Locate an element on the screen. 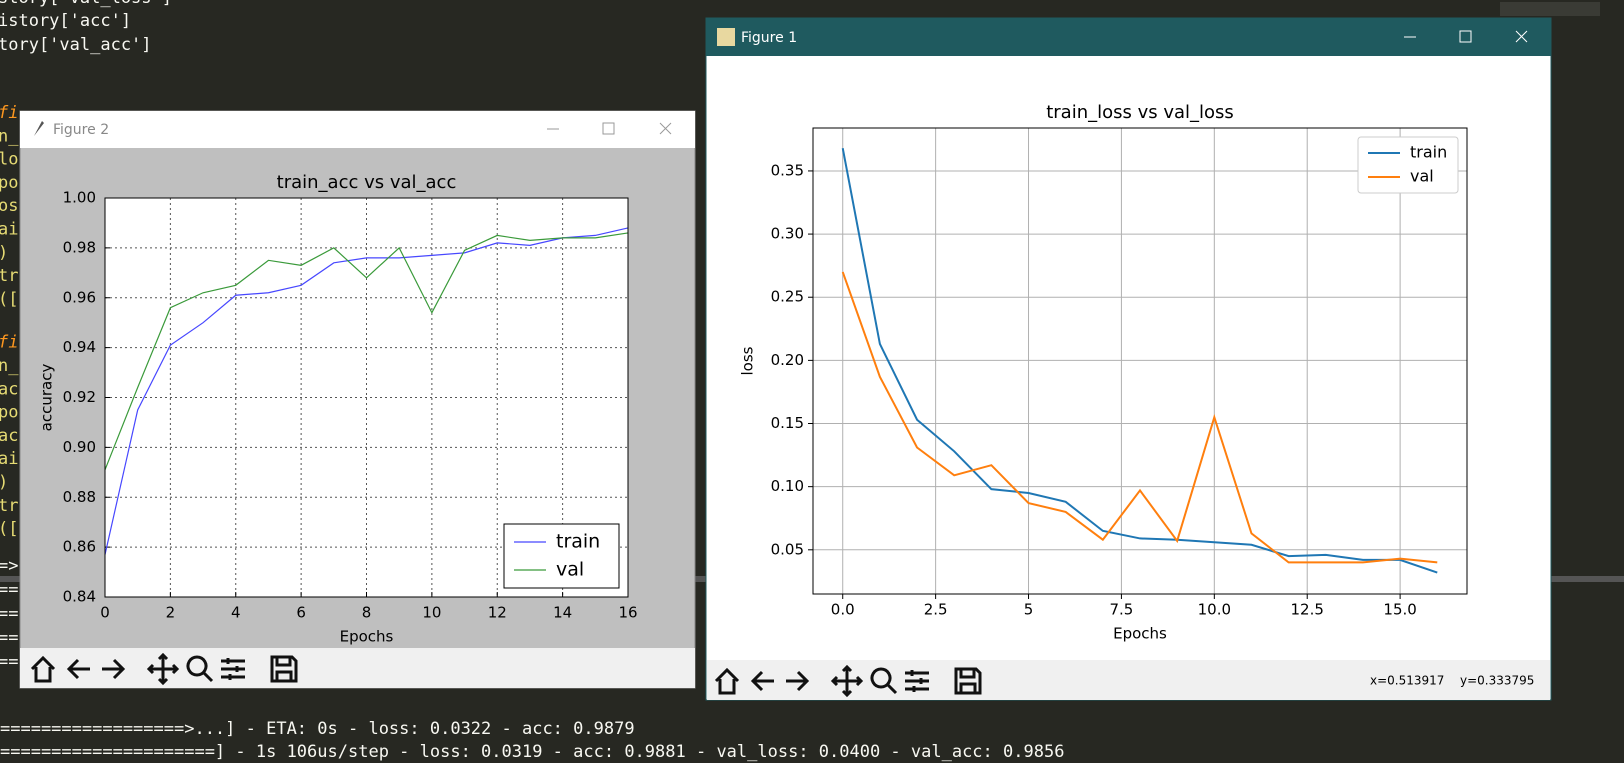 Image resolution: width=1624 pixels, height=763 pixels. x-tick-label: 10 is located at coordinates (431, 613).